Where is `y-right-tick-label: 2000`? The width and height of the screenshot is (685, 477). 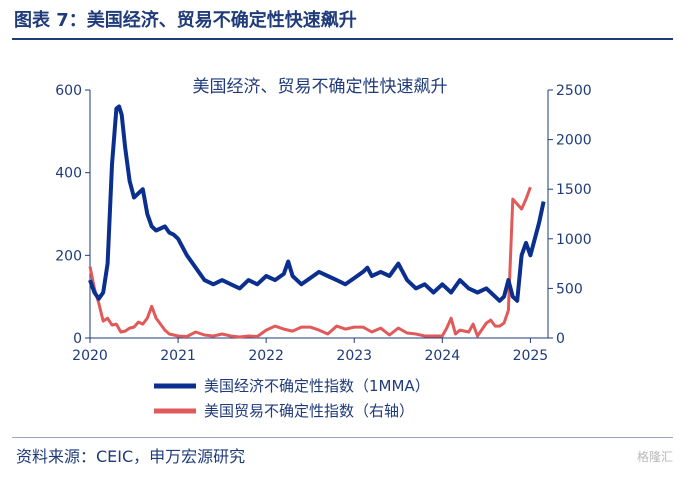
y-right-tick-label: 2000 is located at coordinates (574, 141).